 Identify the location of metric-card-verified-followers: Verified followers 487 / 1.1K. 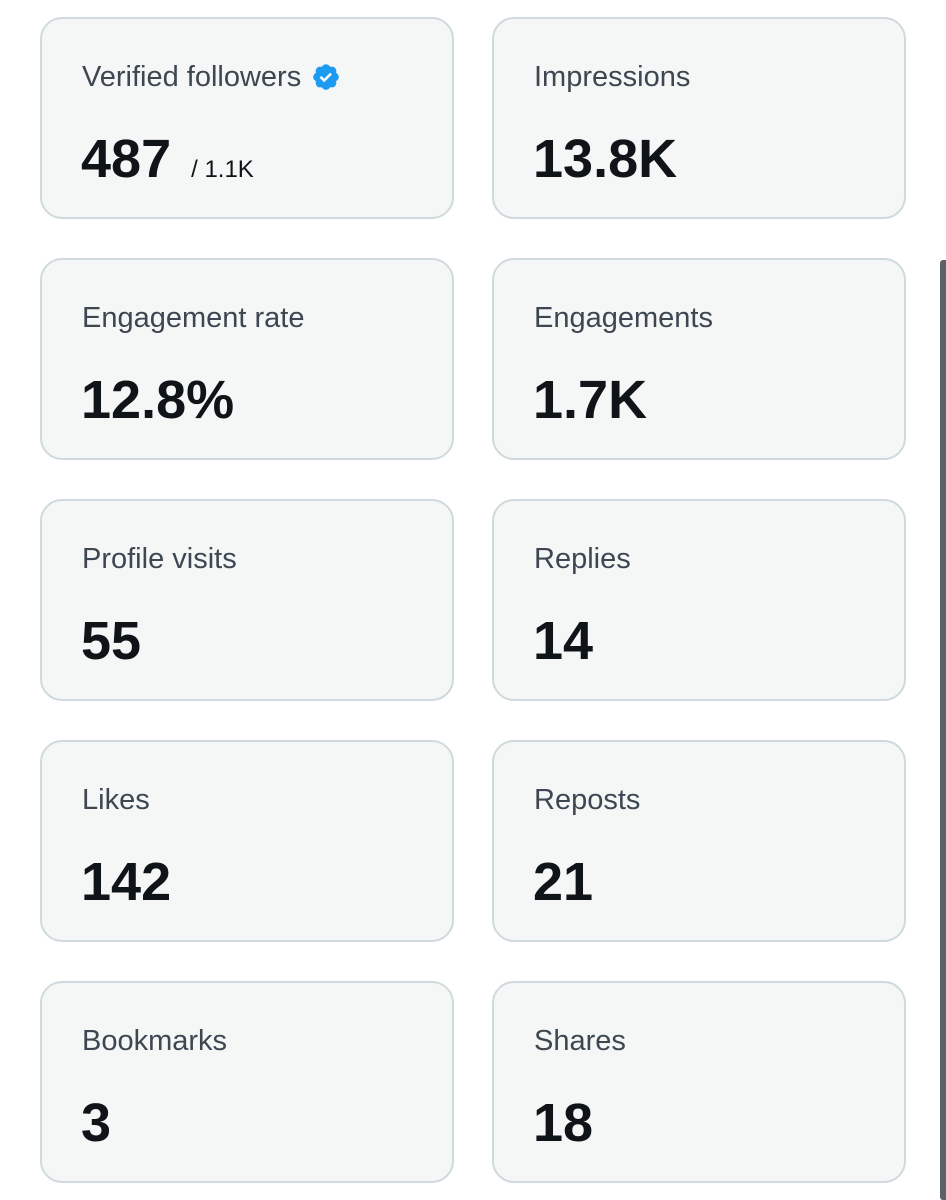
(247, 118).